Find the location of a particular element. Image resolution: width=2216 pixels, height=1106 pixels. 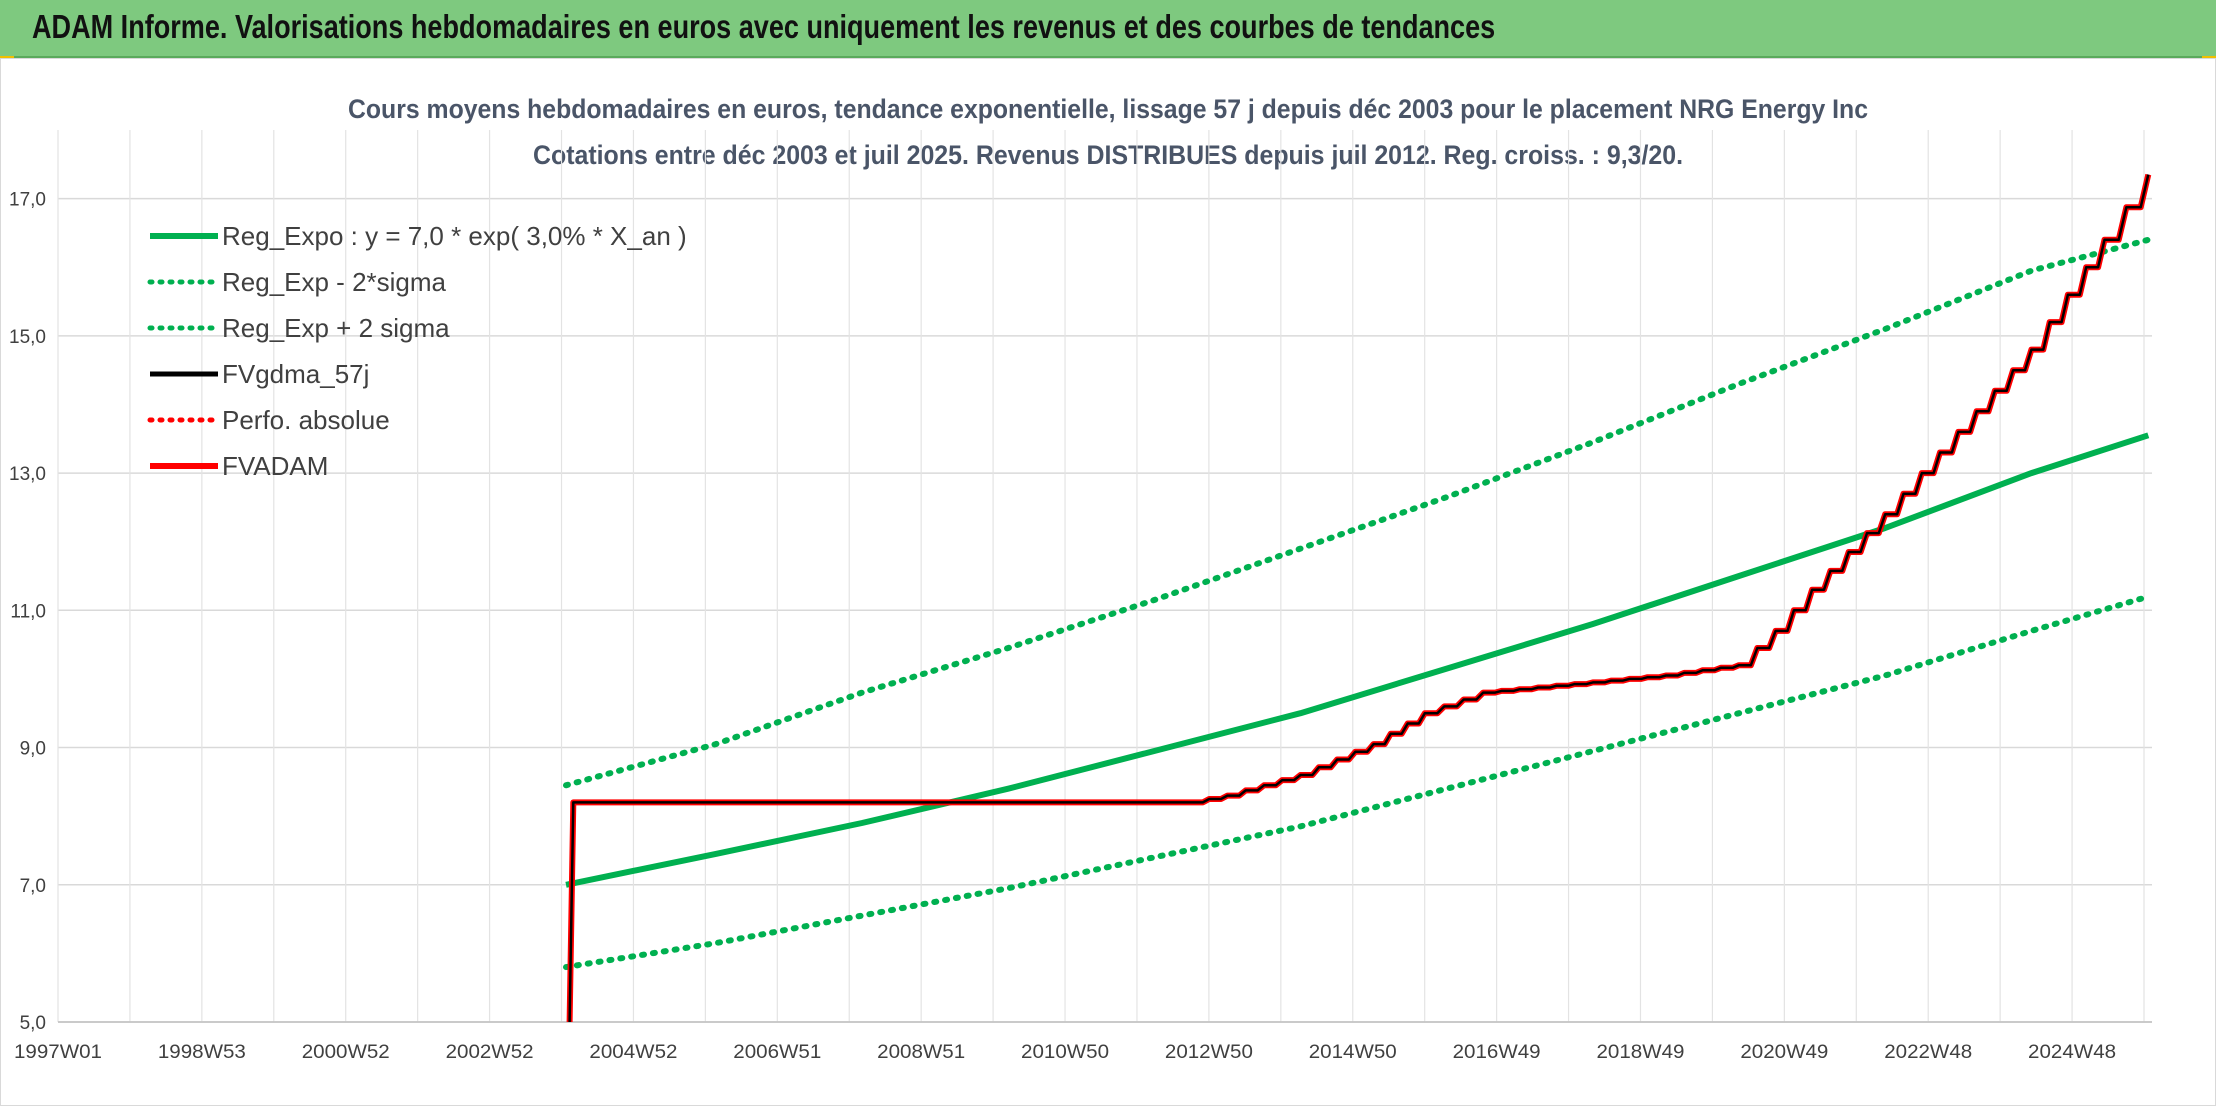

x-tick-label: 2014W50 is located at coordinates (1353, 1052).